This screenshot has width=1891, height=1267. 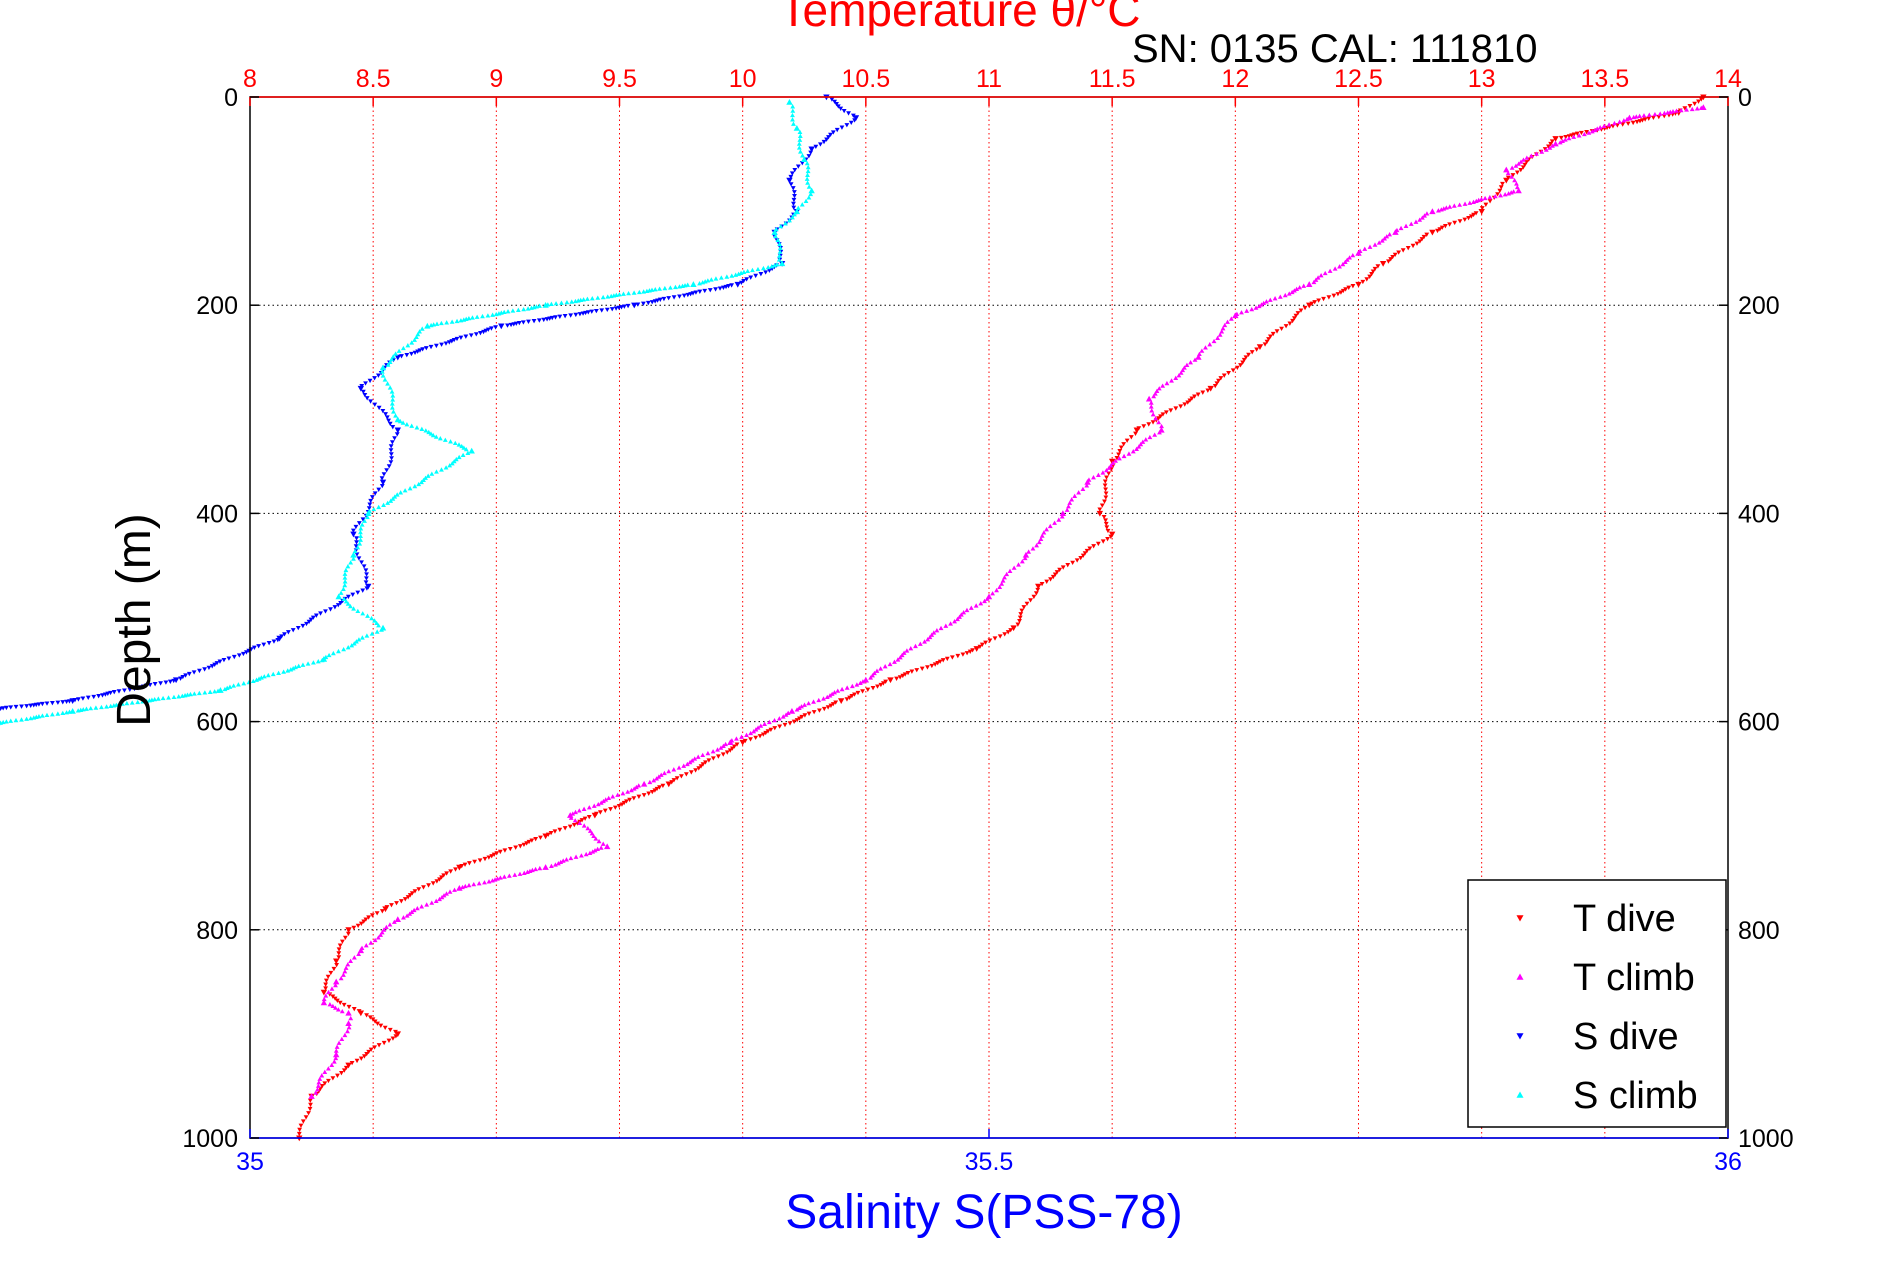 I want to click on chart-subtitle: SN: 0135 CAL: 111810, so click(x=1334, y=49).